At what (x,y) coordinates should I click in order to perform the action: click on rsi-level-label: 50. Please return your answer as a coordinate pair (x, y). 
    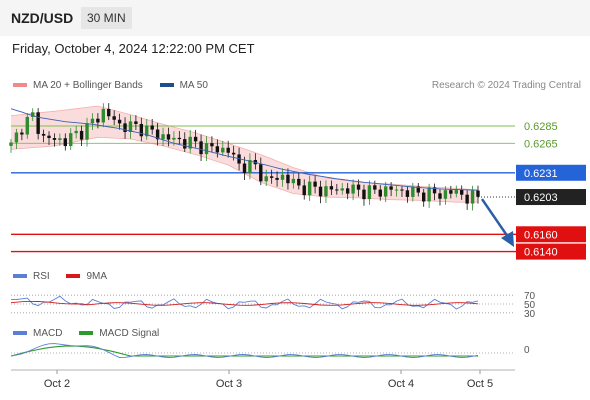
    Looking at the image, I should click on (530, 305).